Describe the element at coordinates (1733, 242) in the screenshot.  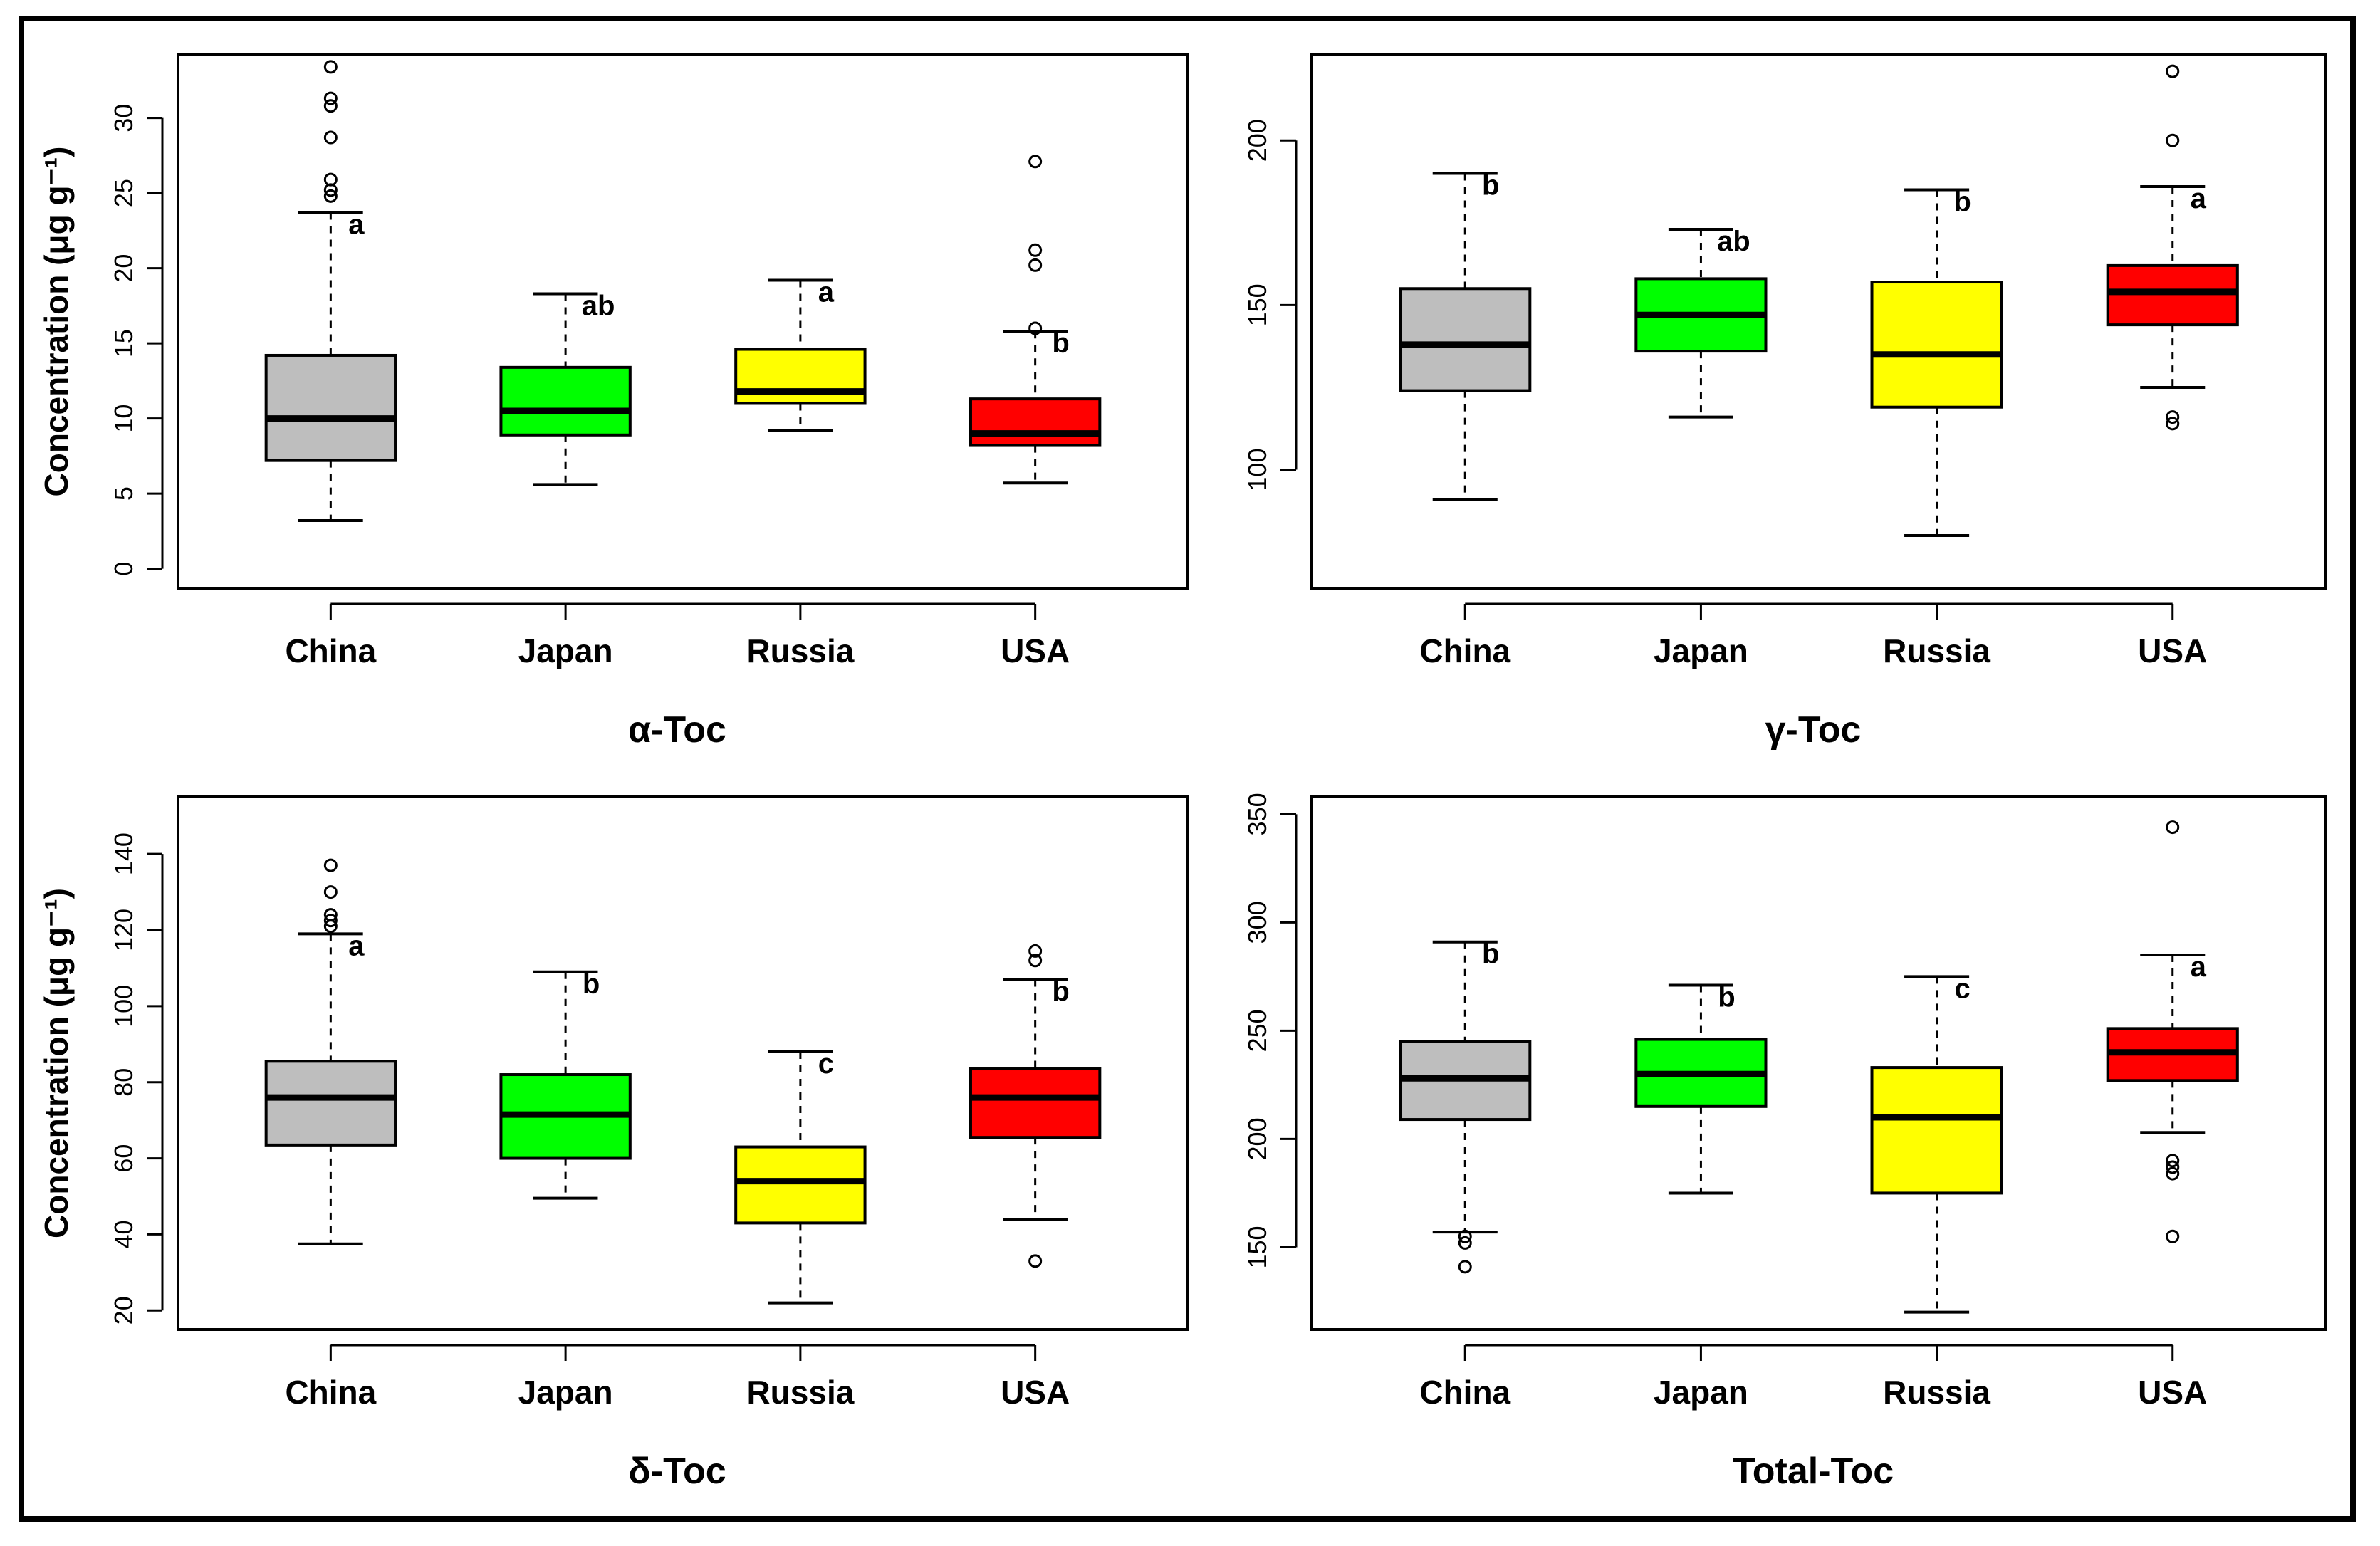
I see `panel2-letter-japan: ab` at that location.